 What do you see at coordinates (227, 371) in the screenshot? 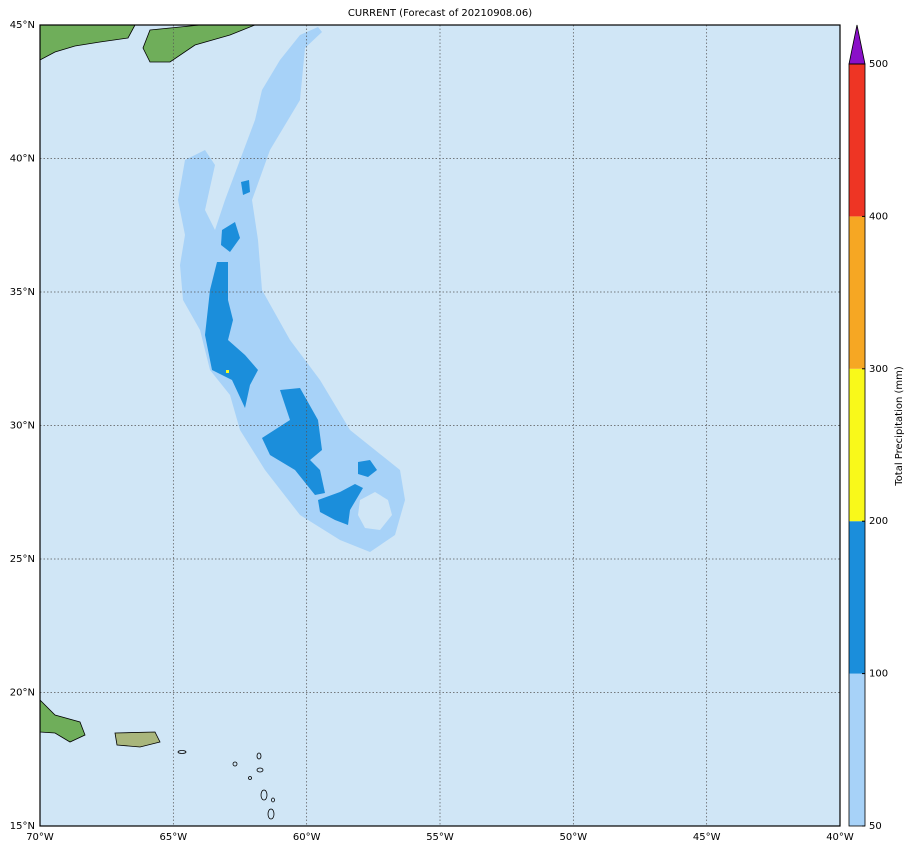
I see `precip-yellow` at bounding box center [227, 371].